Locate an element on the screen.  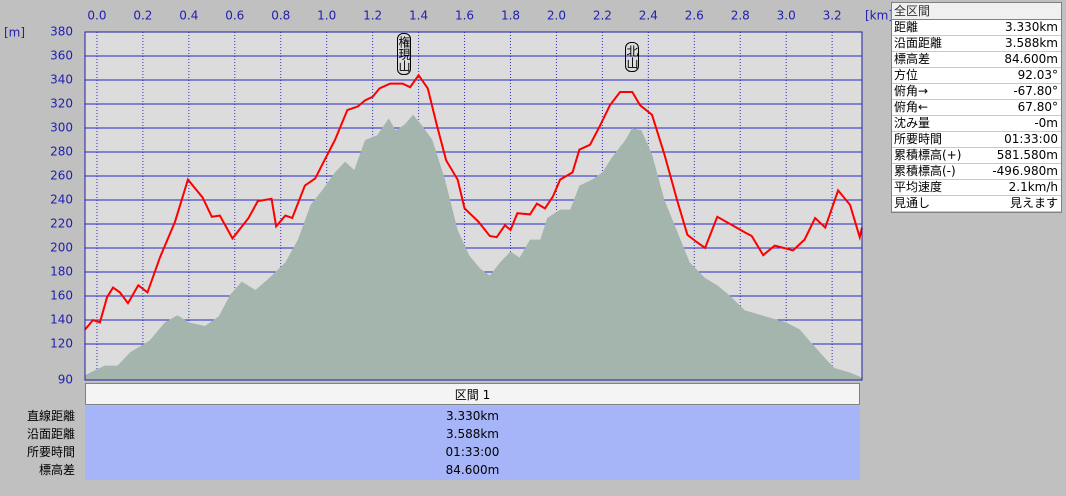
y-tick-label: 90 is located at coordinates (65, 380).